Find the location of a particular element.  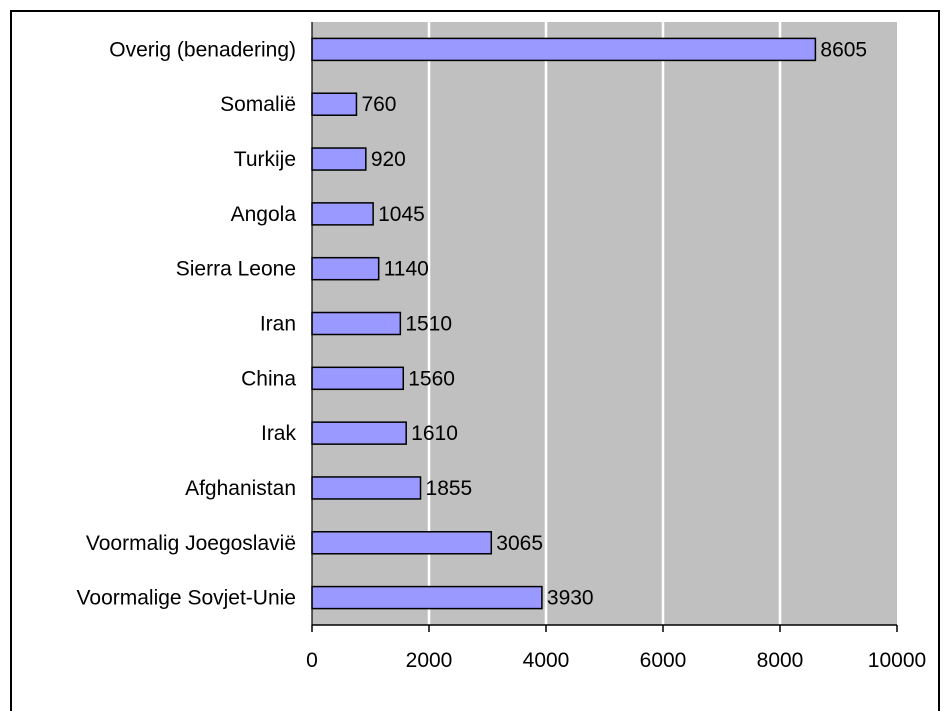

x-tick-label: 0 is located at coordinates (312, 660).